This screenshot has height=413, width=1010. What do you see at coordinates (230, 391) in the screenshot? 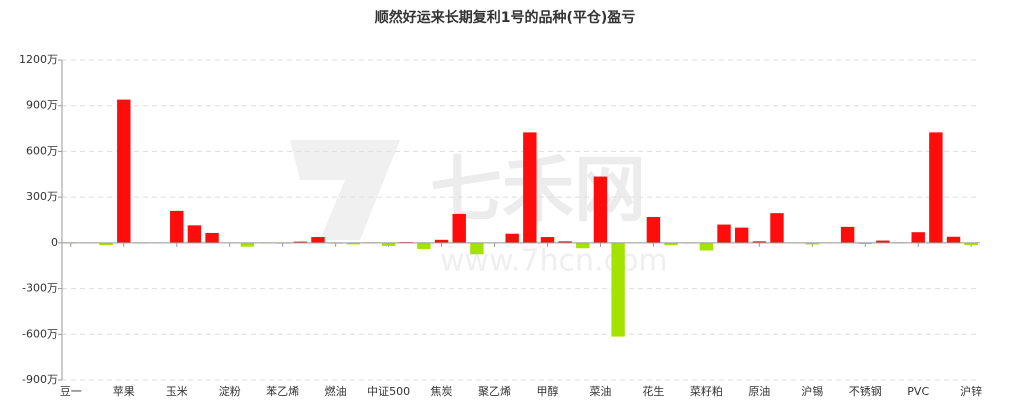
I see `x-tick-label: 淀粉` at bounding box center [230, 391].